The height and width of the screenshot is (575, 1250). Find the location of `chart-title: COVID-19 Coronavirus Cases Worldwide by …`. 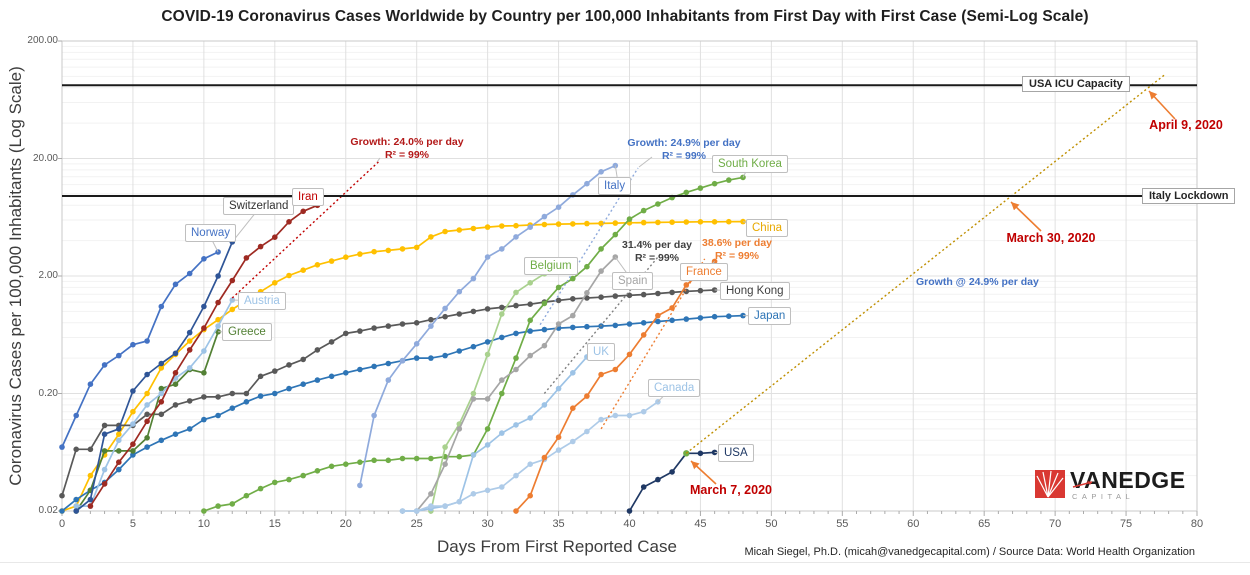

chart-title: COVID-19 Coronavirus Cases Worldwide by … is located at coordinates (625, 16).